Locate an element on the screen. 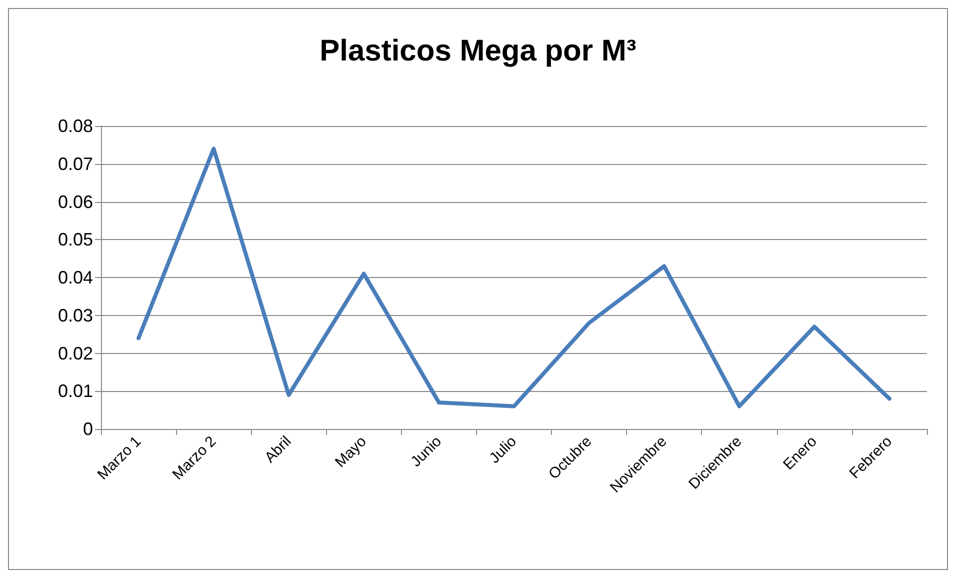 This screenshot has width=958, height=580. y-tick-label: 0.05 is located at coordinates (75, 240).